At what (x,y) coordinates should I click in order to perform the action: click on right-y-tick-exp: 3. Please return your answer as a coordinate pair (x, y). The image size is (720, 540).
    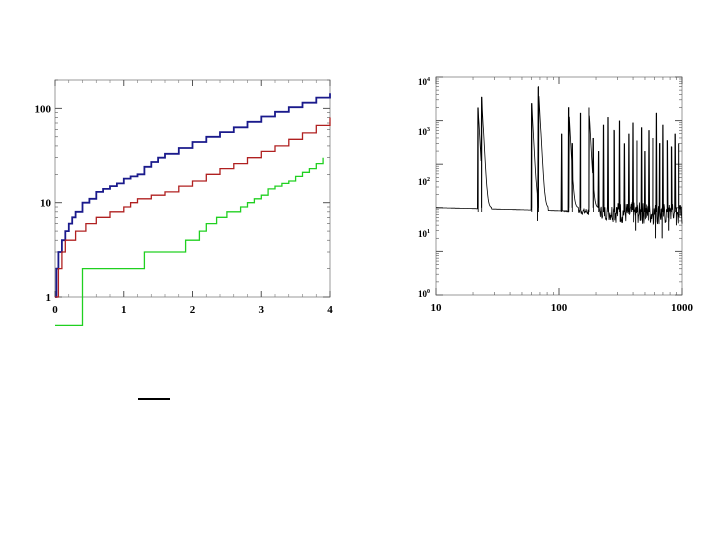
    Looking at the image, I should click on (428, 130).